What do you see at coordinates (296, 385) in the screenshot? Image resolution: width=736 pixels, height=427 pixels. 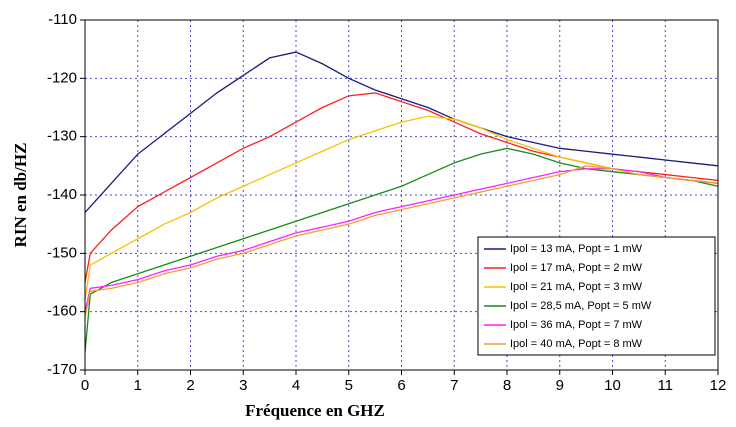 I see `x-tick-label: 4` at bounding box center [296, 385].